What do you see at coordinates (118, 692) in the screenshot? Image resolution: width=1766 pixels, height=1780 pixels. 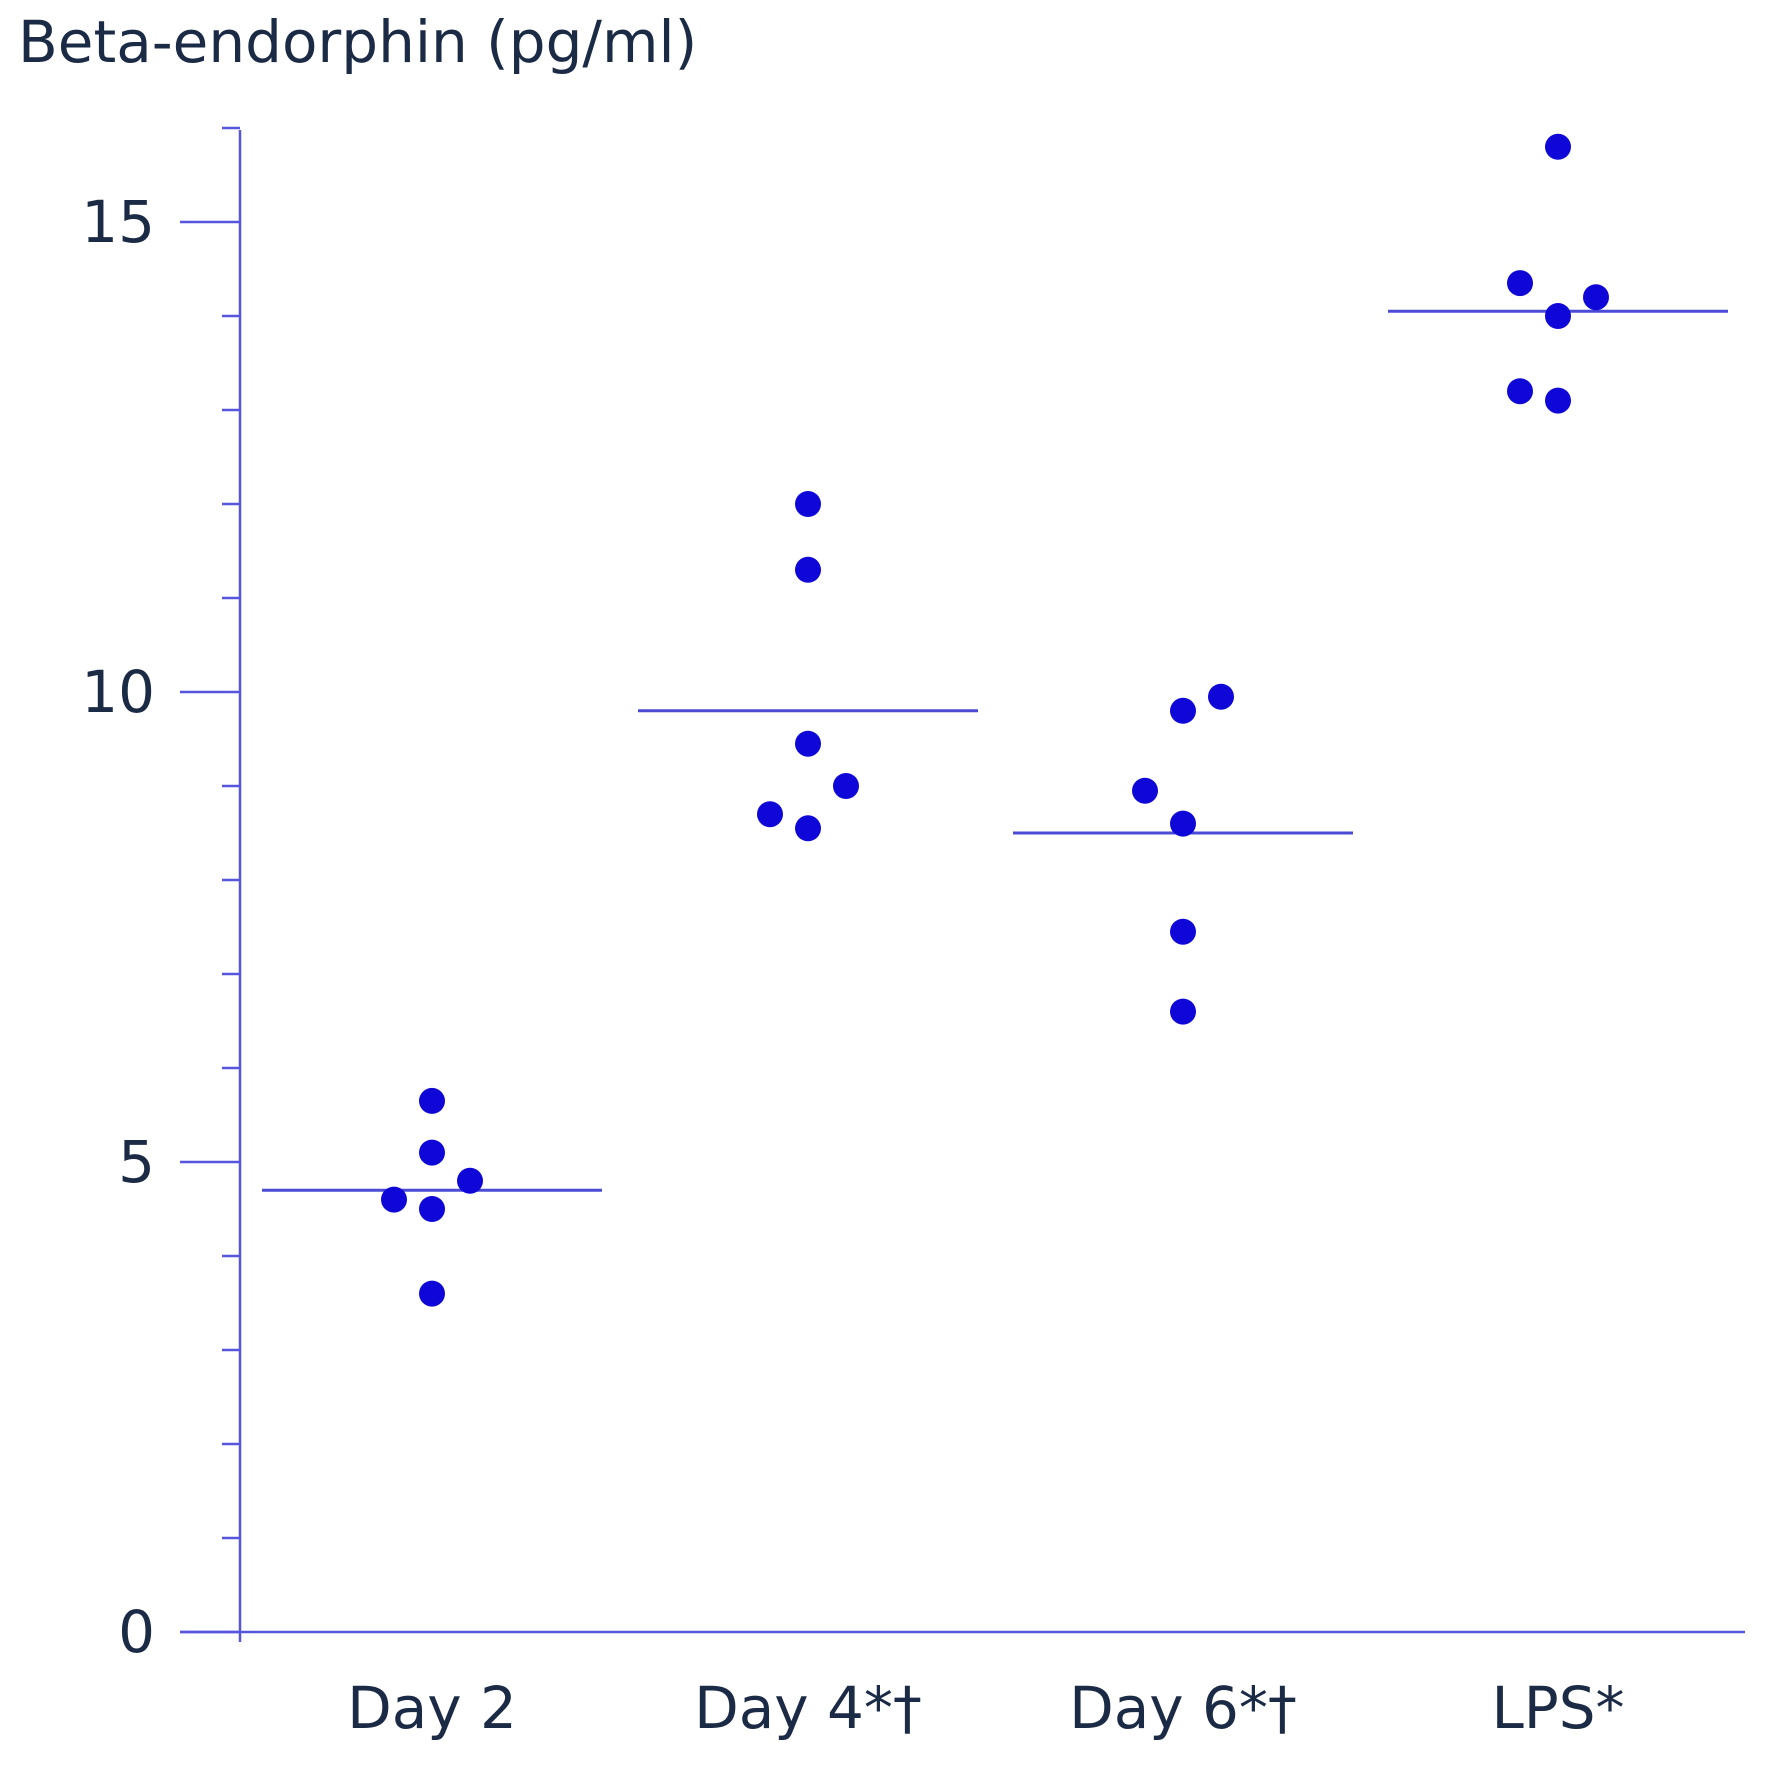 I see `y-tick-label-10: 10` at bounding box center [118, 692].